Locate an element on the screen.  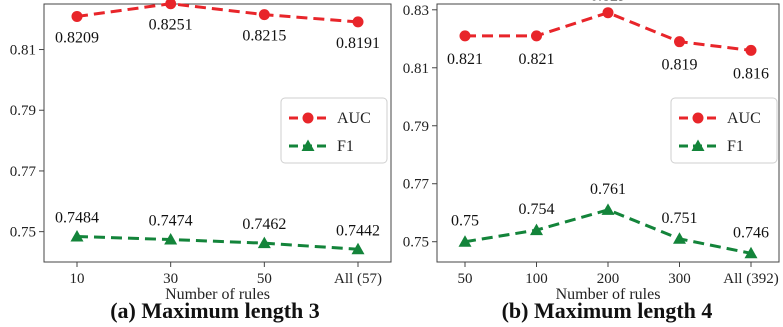
data-label: 0.8209 is located at coordinates (77, 37).